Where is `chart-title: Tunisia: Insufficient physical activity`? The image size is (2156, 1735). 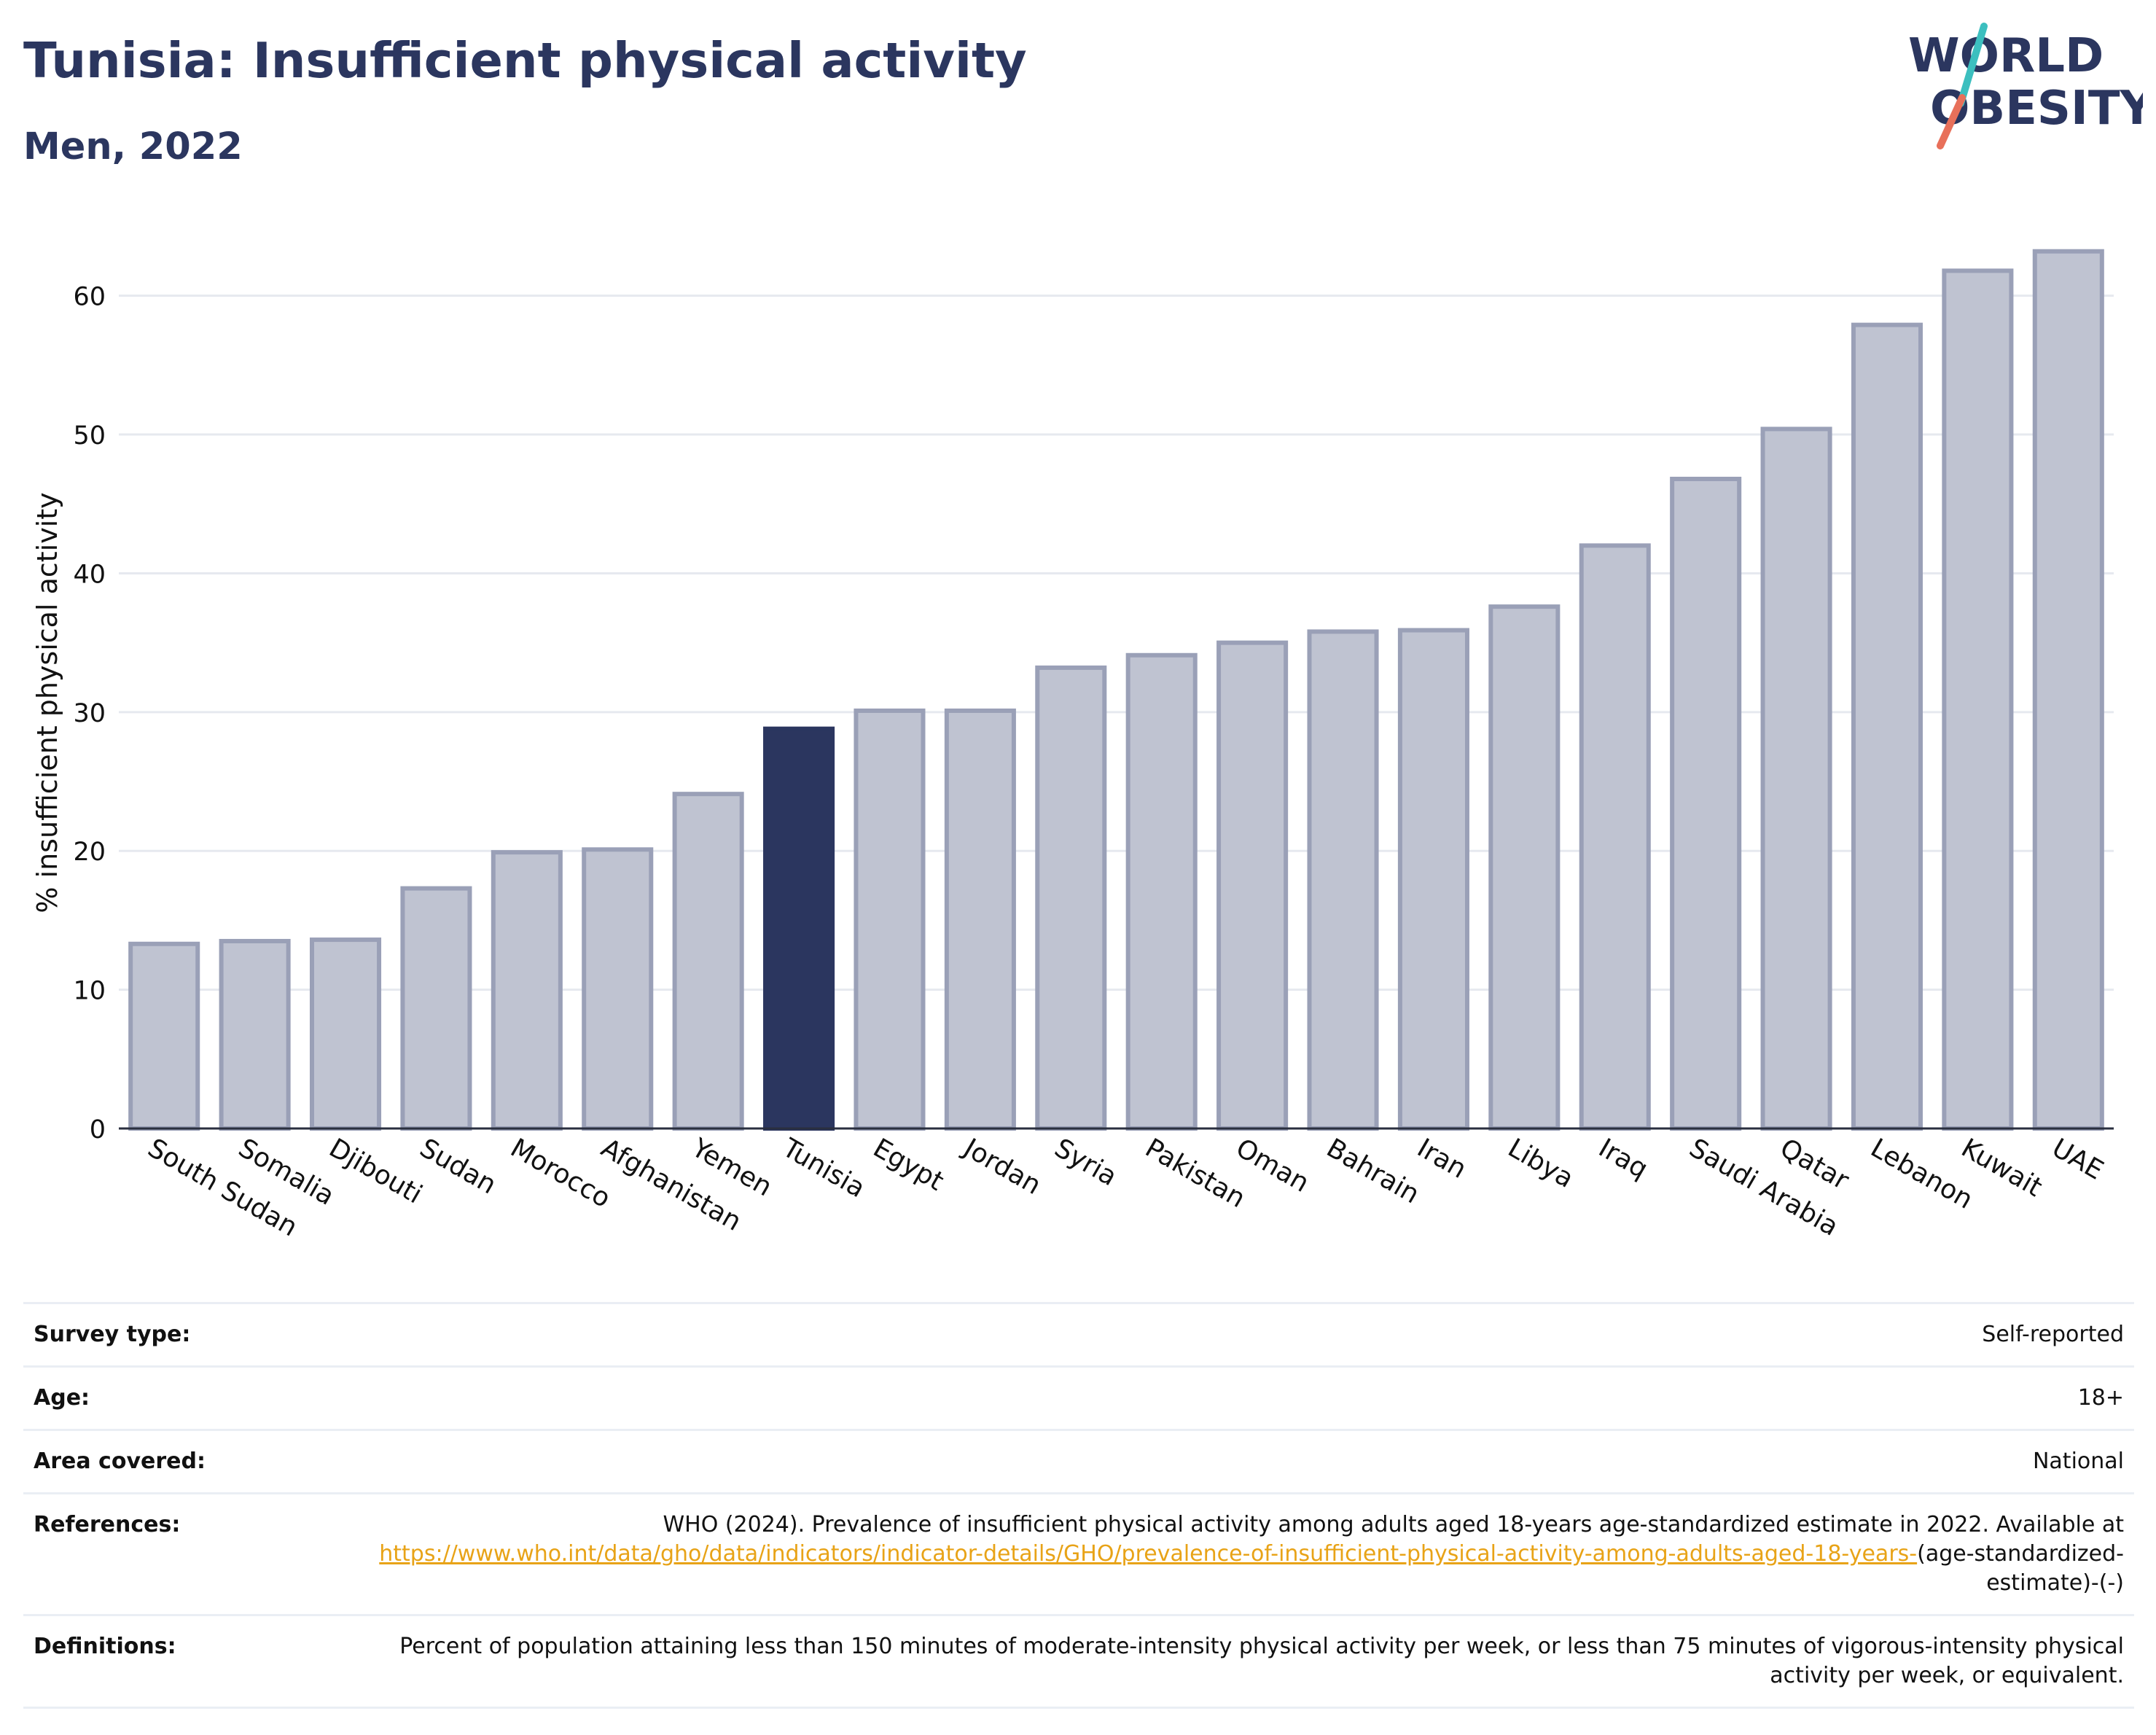
chart-title: Tunisia: Insufficient physical activity is located at coordinates (525, 60).